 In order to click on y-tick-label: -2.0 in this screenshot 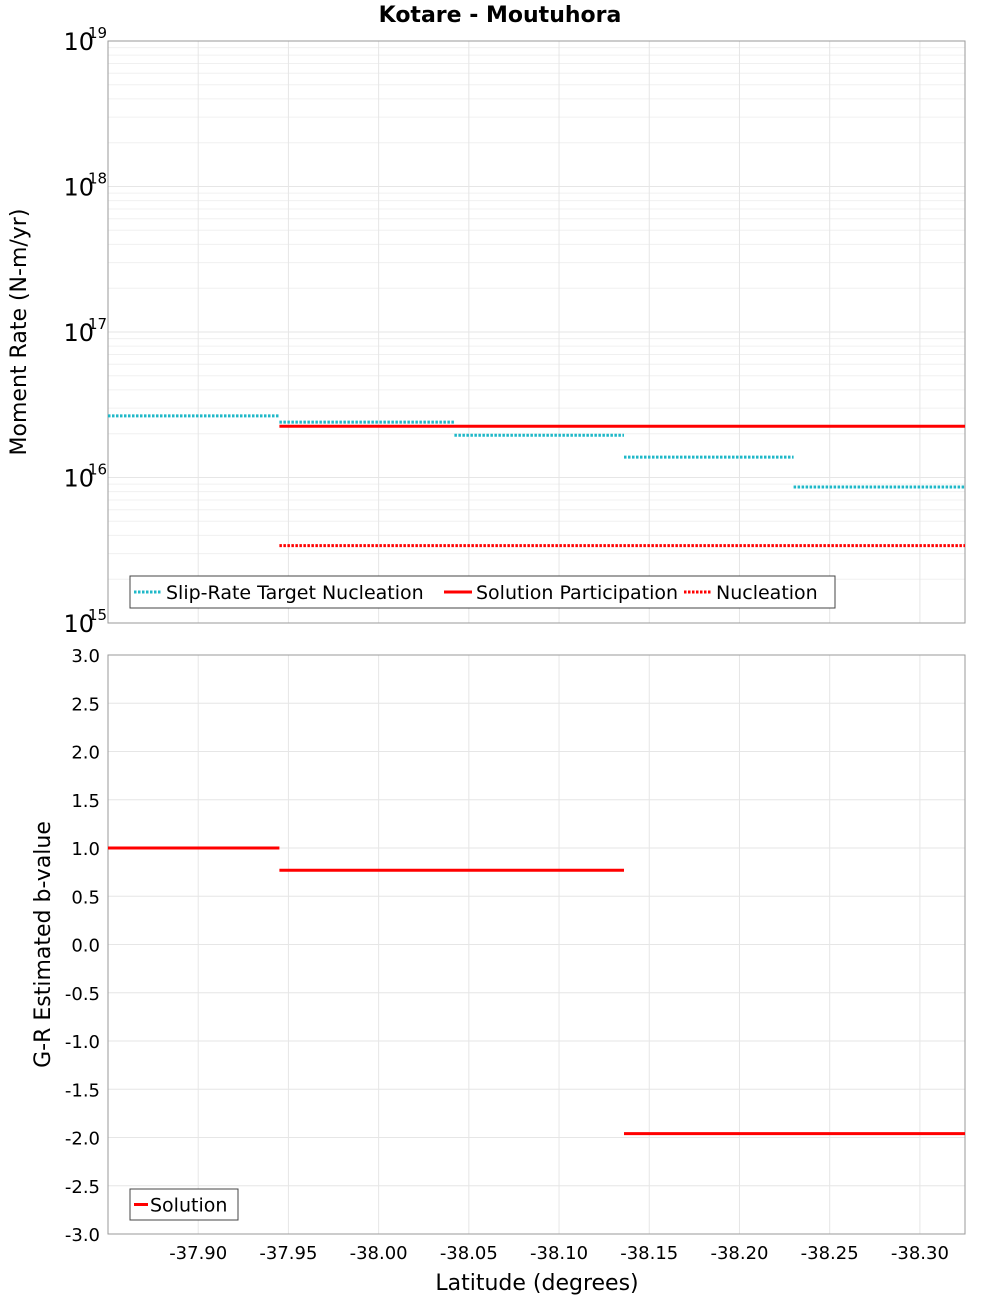, I will do `click(82, 1139)`.